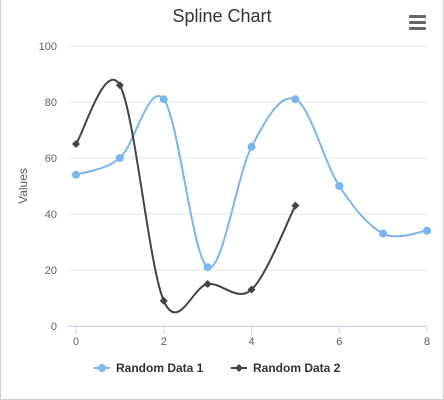 Image resolution: width=444 pixels, height=400 pixels. I want to click on legend-item-1: Random Data 1, so click(149, 368).